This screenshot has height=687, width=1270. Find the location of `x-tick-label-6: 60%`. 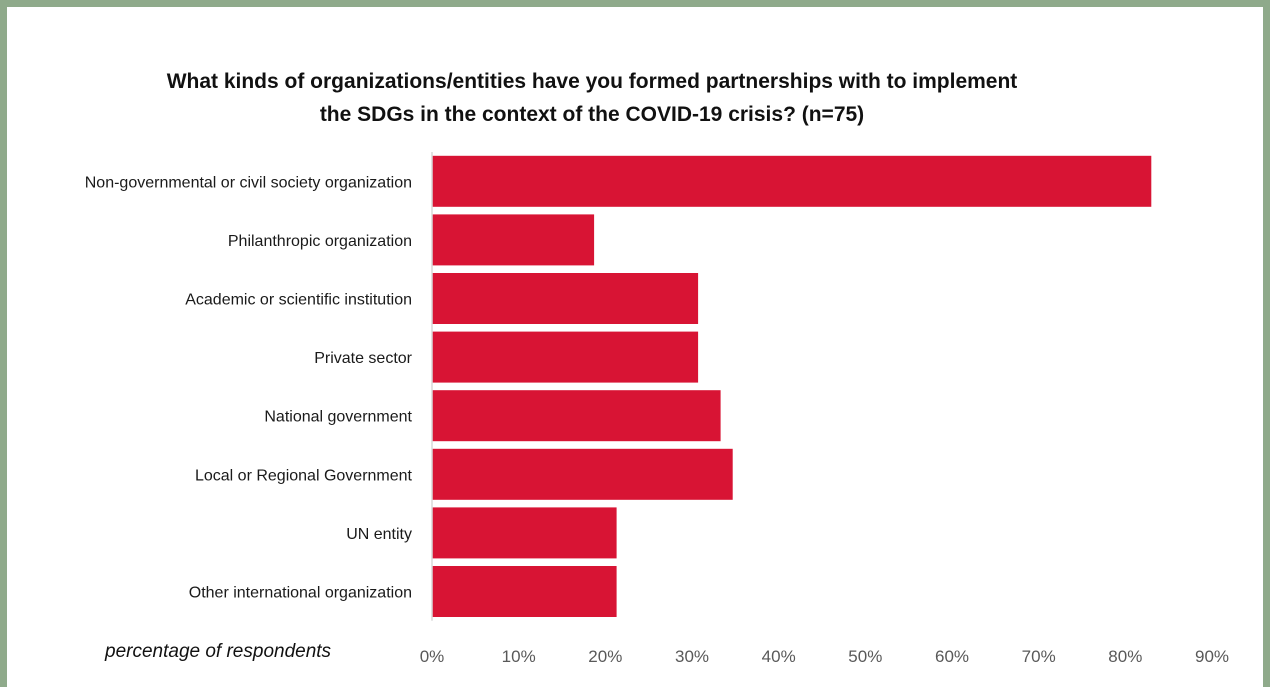

x-tick-label-6: 60% is located at coordinates (952, 656).